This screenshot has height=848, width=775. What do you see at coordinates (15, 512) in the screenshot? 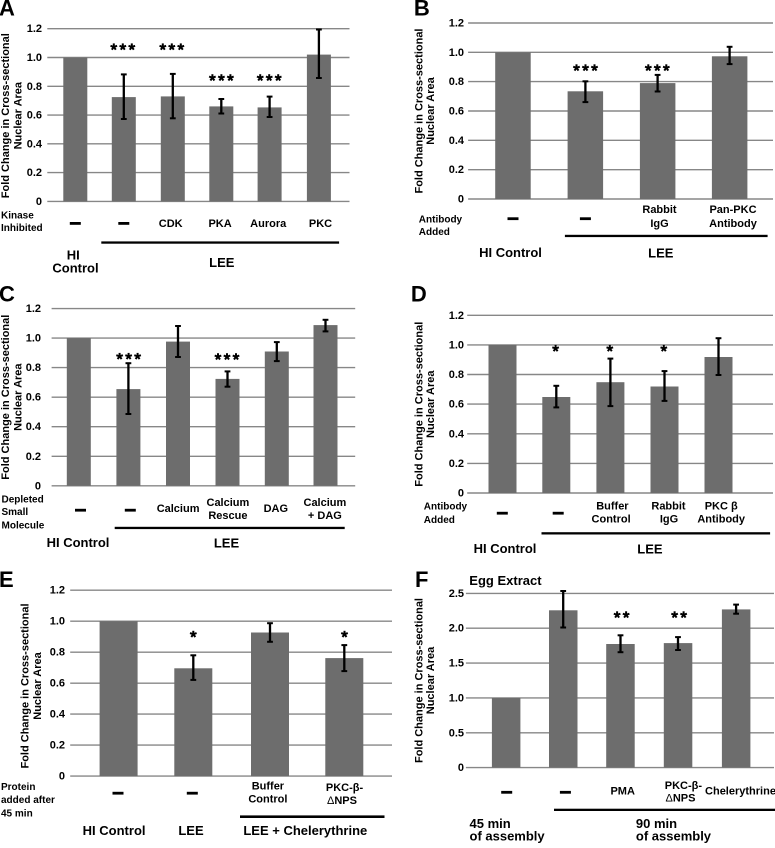
I see `svg-text: Small` at bounding box center [15, 512].